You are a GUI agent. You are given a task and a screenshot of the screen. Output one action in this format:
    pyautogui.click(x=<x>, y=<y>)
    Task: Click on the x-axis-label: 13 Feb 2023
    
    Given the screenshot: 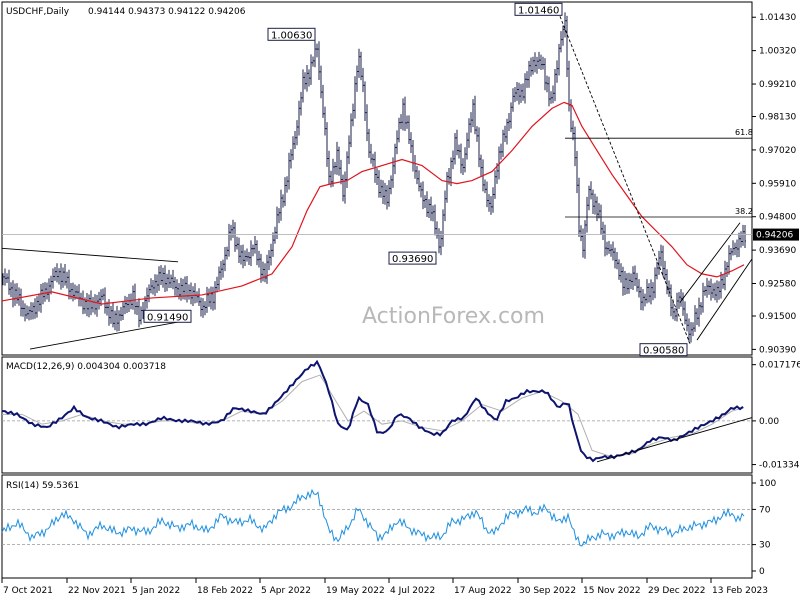 What is the action you would take?
    pyautogui.click(x=740, y=591)
    